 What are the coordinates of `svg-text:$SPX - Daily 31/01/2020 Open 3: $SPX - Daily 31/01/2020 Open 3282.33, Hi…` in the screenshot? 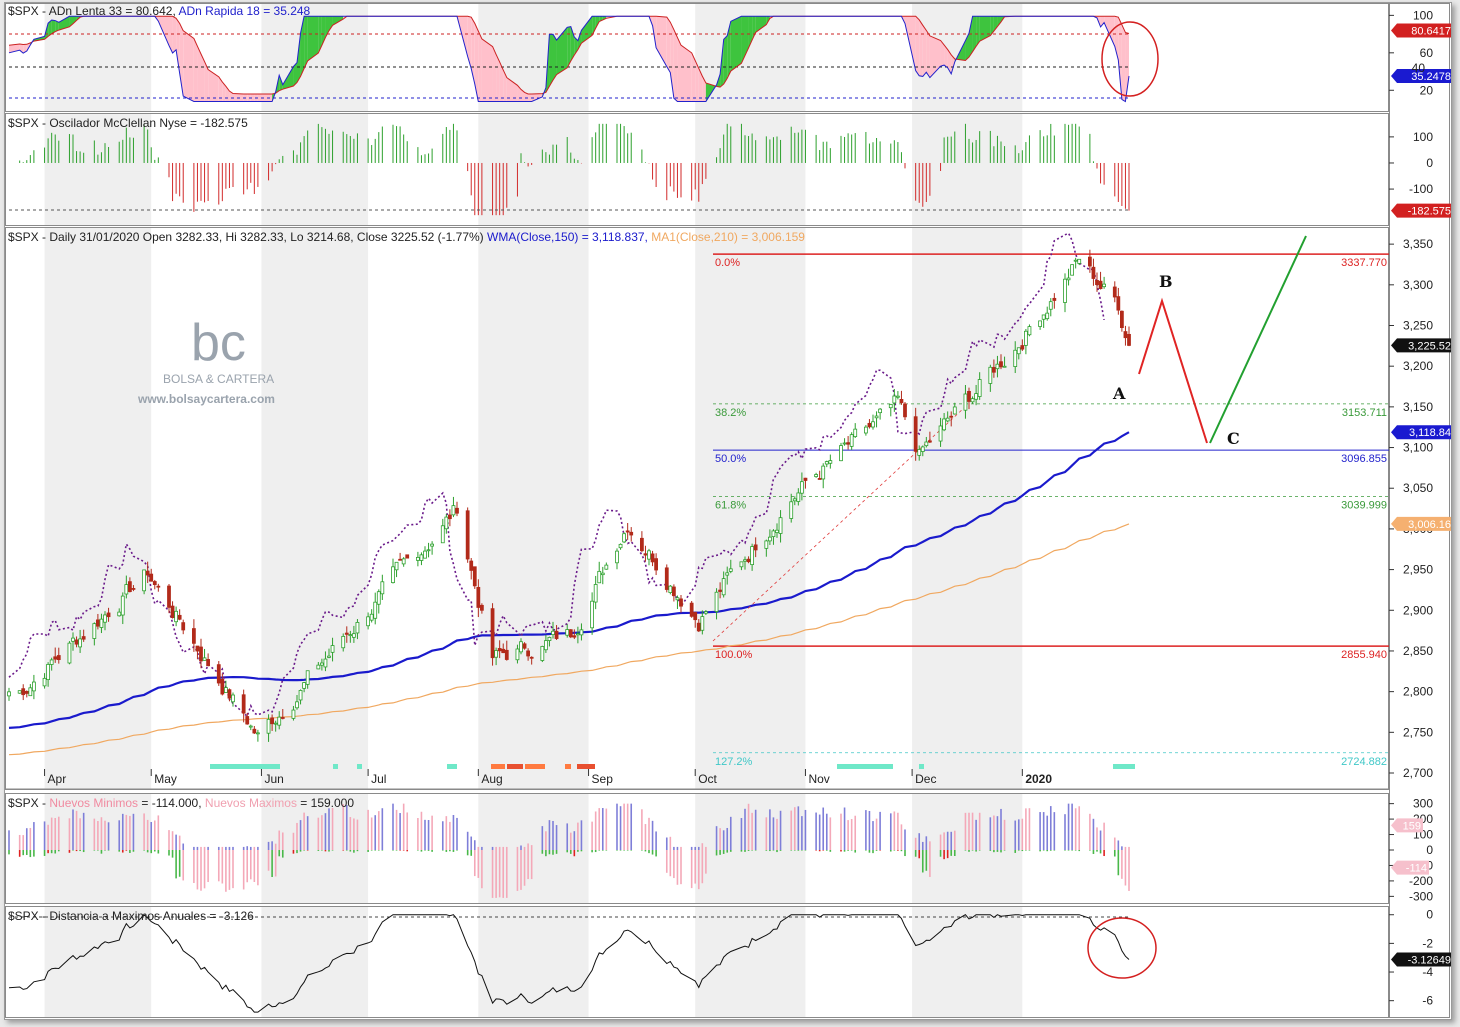 It's located at (406, 237).